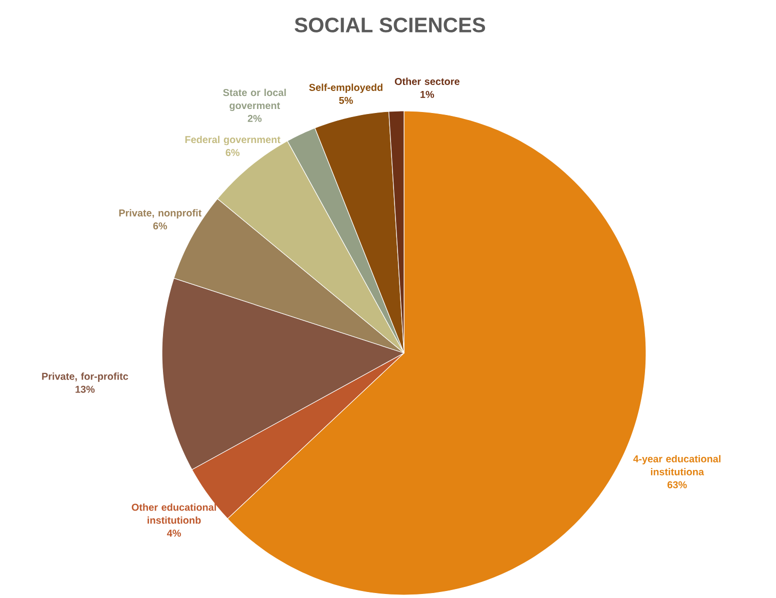 This screenshot has height=598, width=776. Describe the element at coordinates (85, 377) in the screenshot. I see `slice-label: Private, for-profitc` at that location.